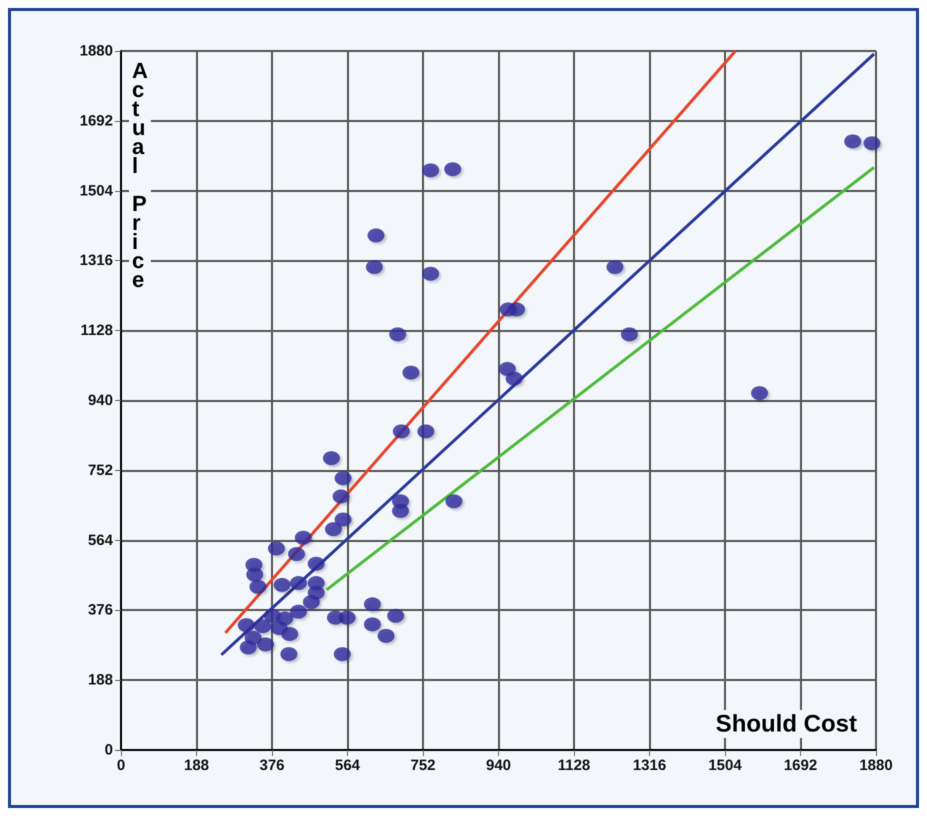  Describe the element at coordinates (649, 765) in the screenshot. I see `x-tick-label: 1316` at that location.